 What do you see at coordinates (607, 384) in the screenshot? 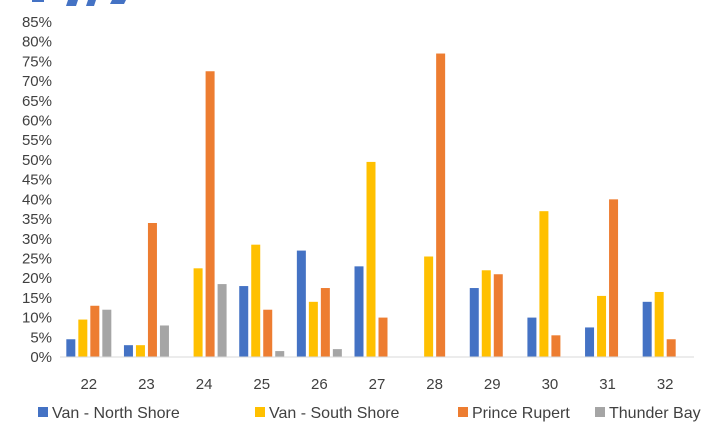
I see `x-tick-label: 31` at bounding box center [607, 384].